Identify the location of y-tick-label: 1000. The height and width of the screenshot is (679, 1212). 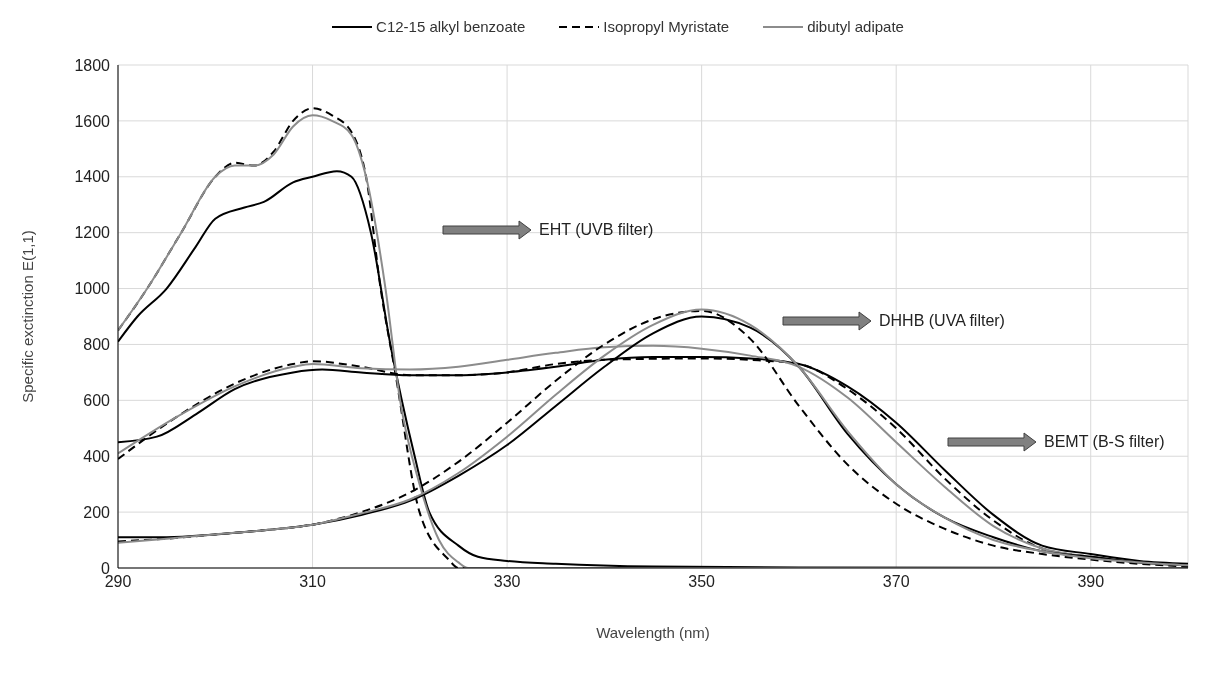
(92, 289).